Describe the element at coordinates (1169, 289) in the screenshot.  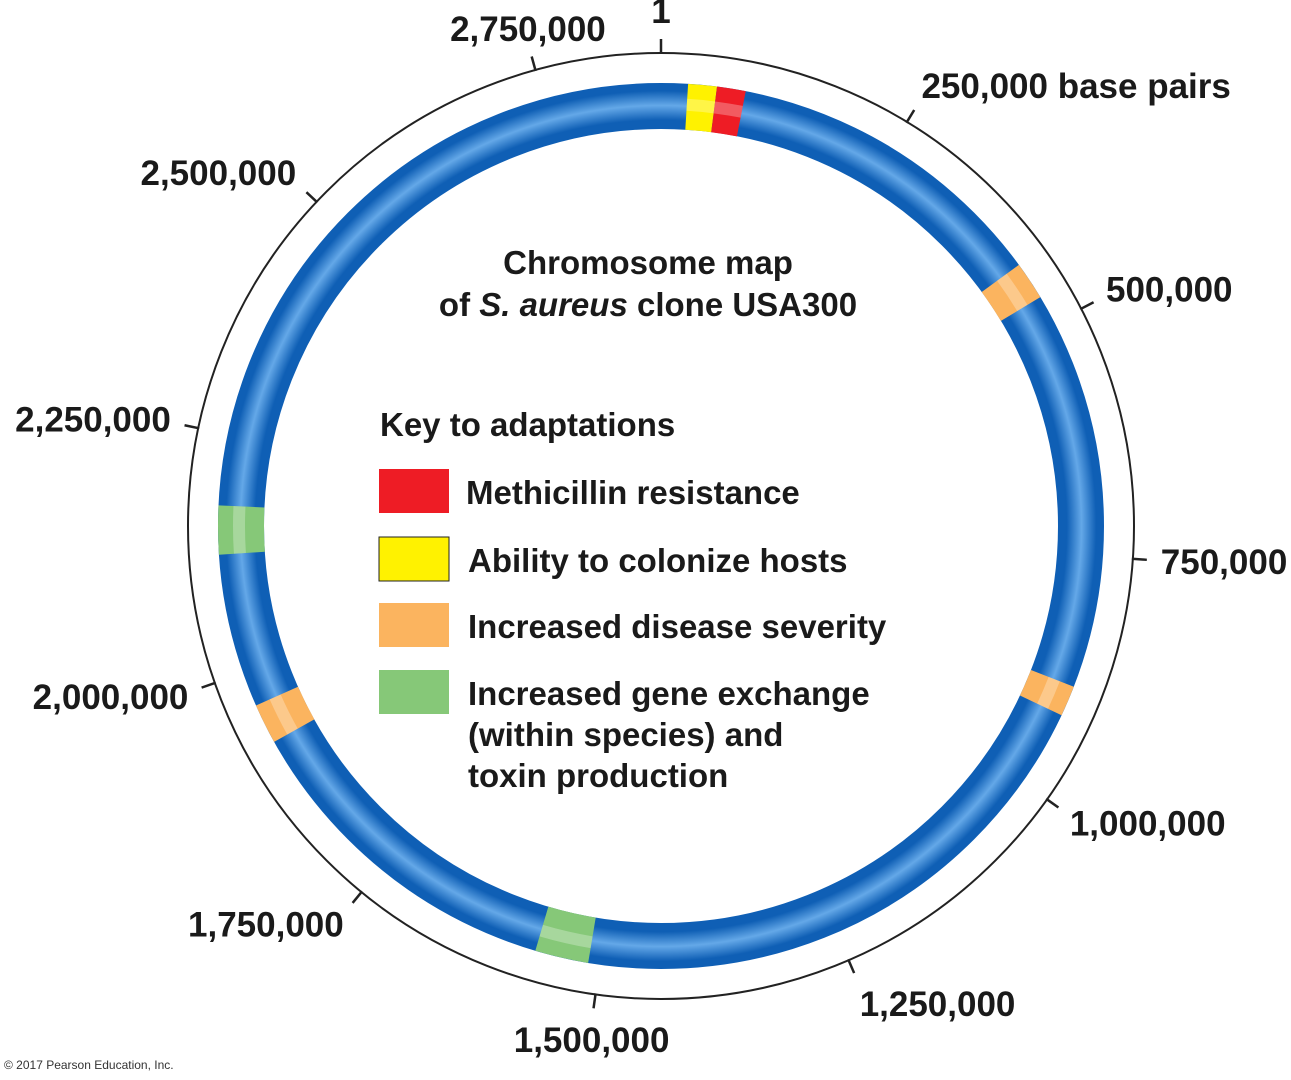
I see `tick-label-2: 500,000` at that location.